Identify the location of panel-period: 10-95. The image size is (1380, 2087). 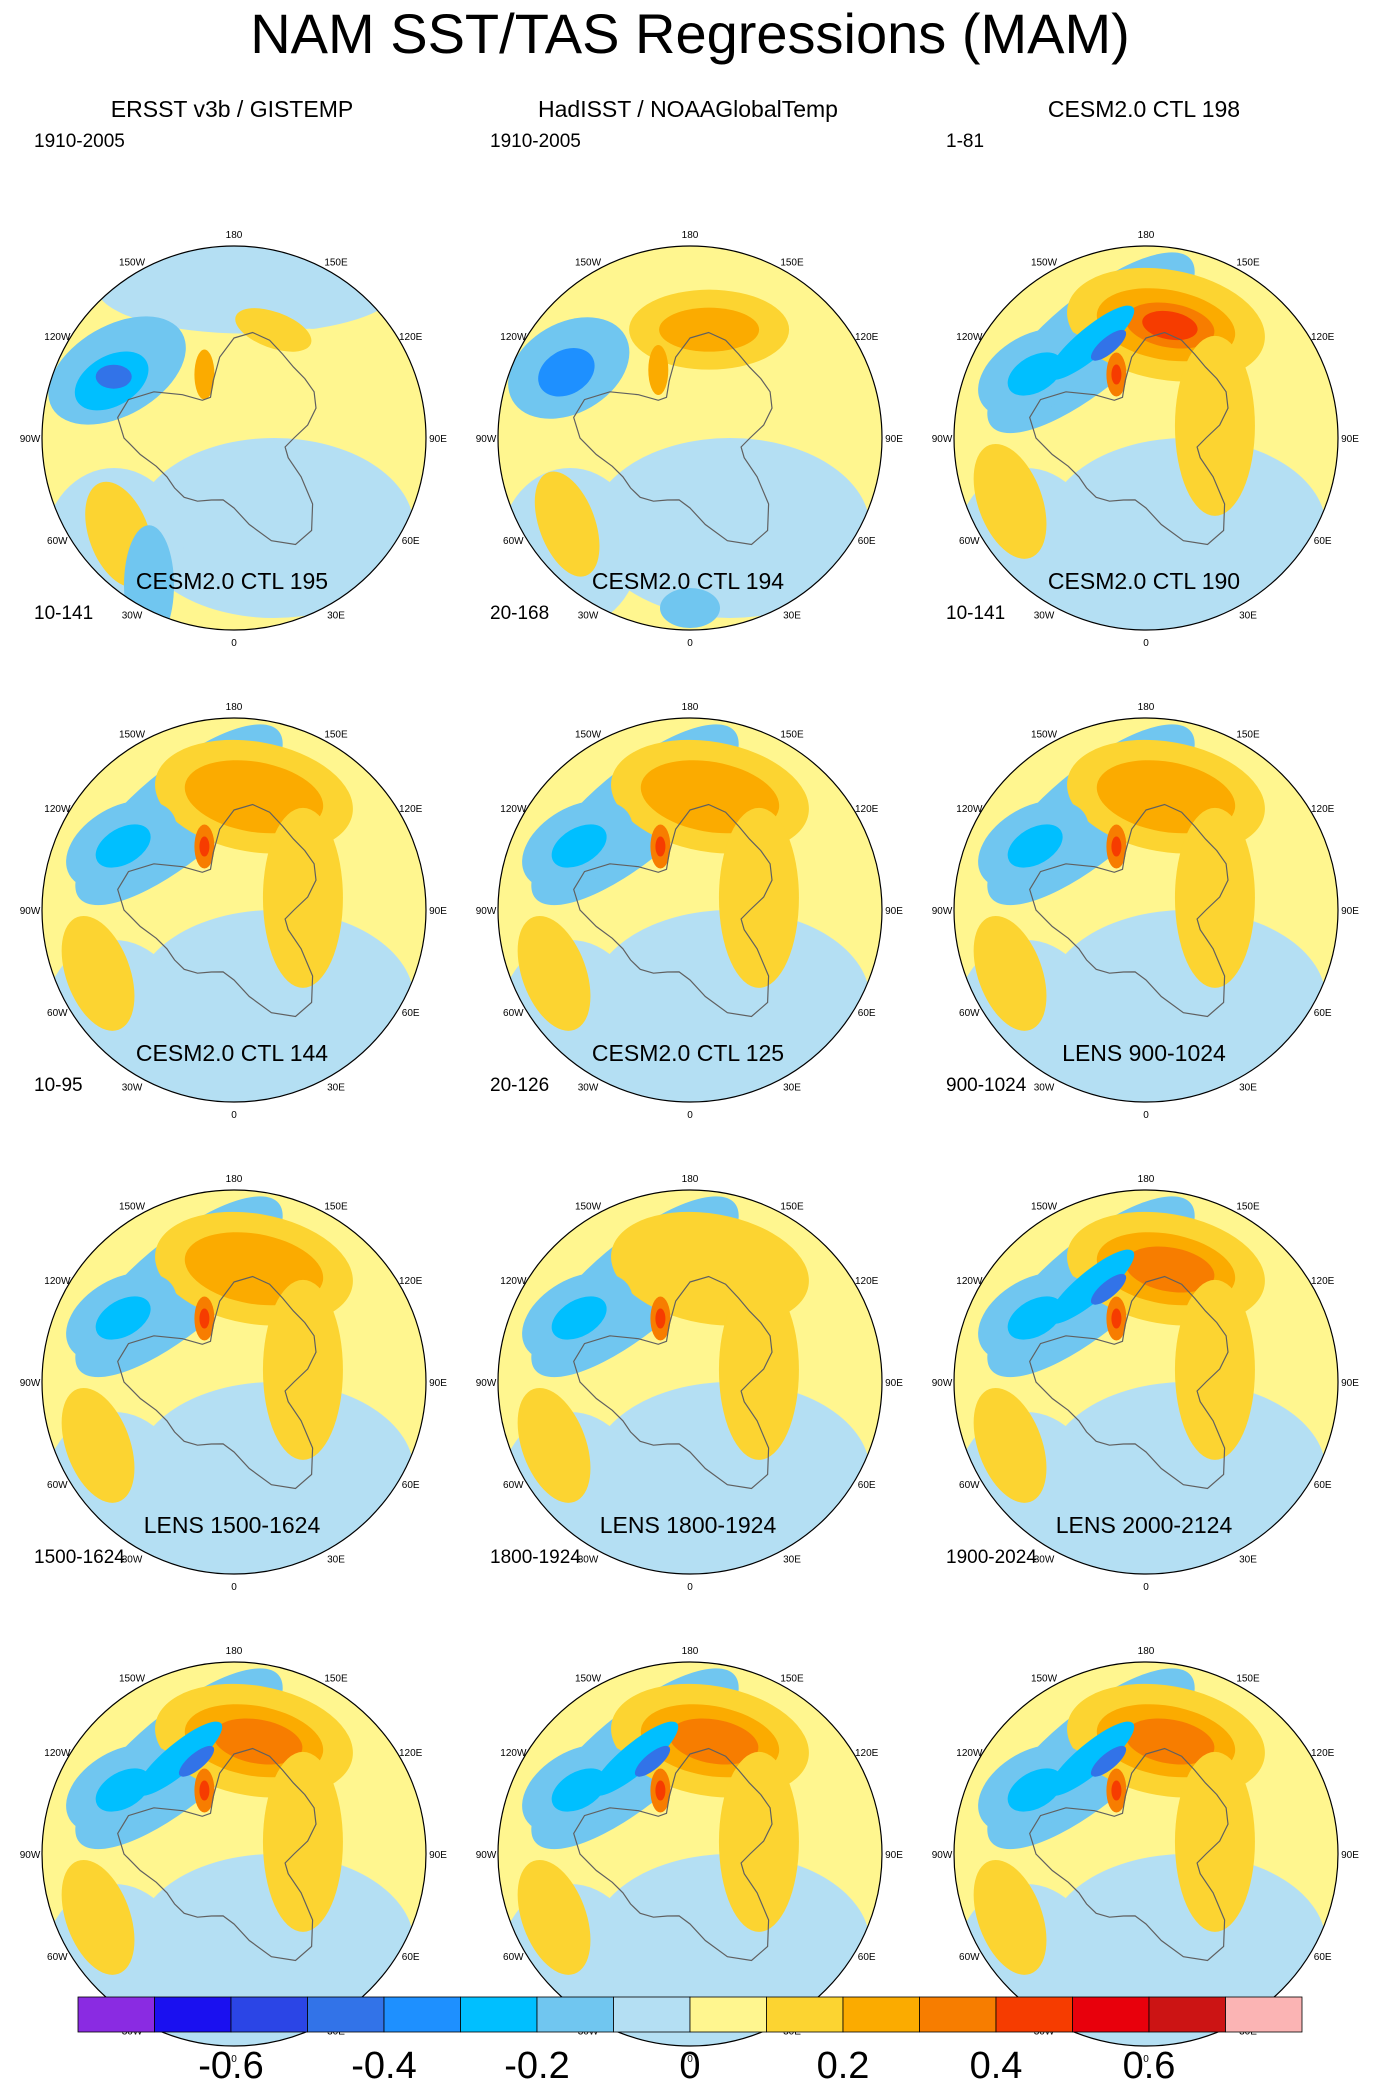
(58, 1085).